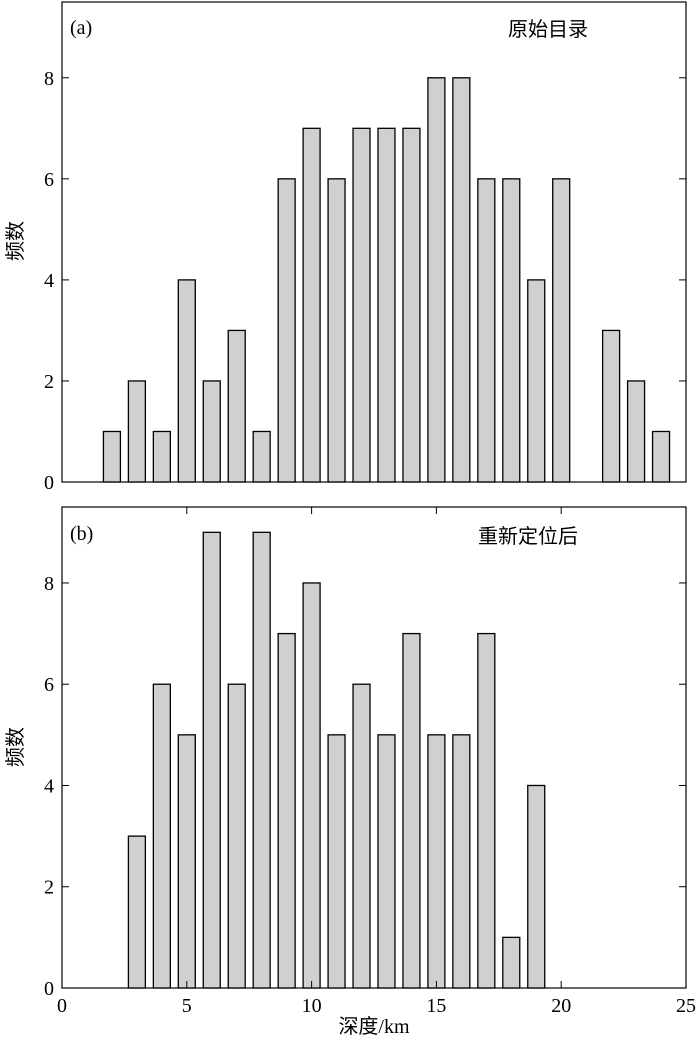  What do you see at coordinates (312, 1006) in the screenshot?
I see `panel-b-x-tick-label: 10` at bounding box center [312, 1006].